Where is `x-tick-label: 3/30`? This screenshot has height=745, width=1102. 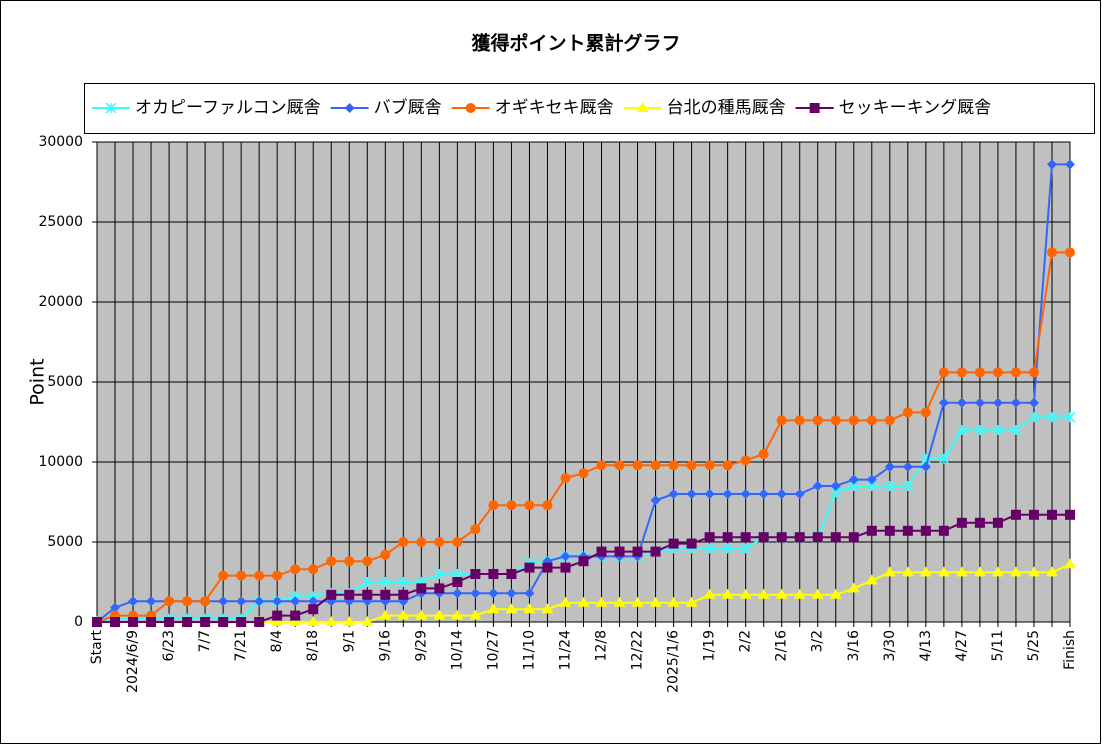 x-tick-label: 3/30 is located at coordinates (890, 645).